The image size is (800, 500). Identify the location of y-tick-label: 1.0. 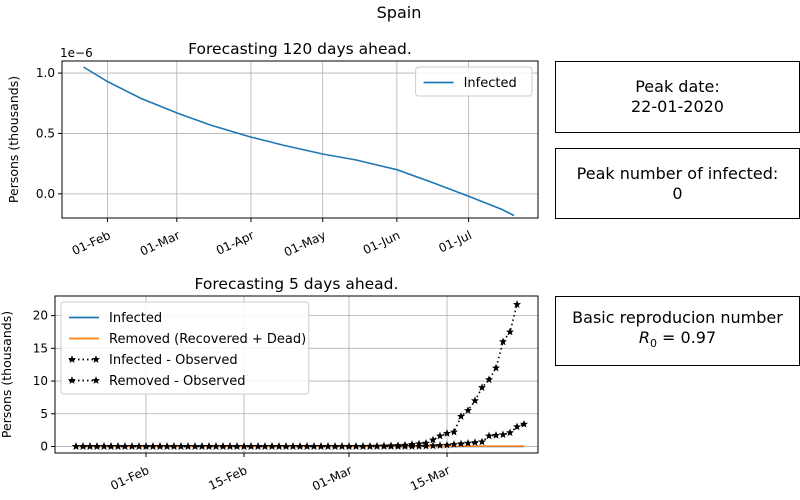
(45, 73).